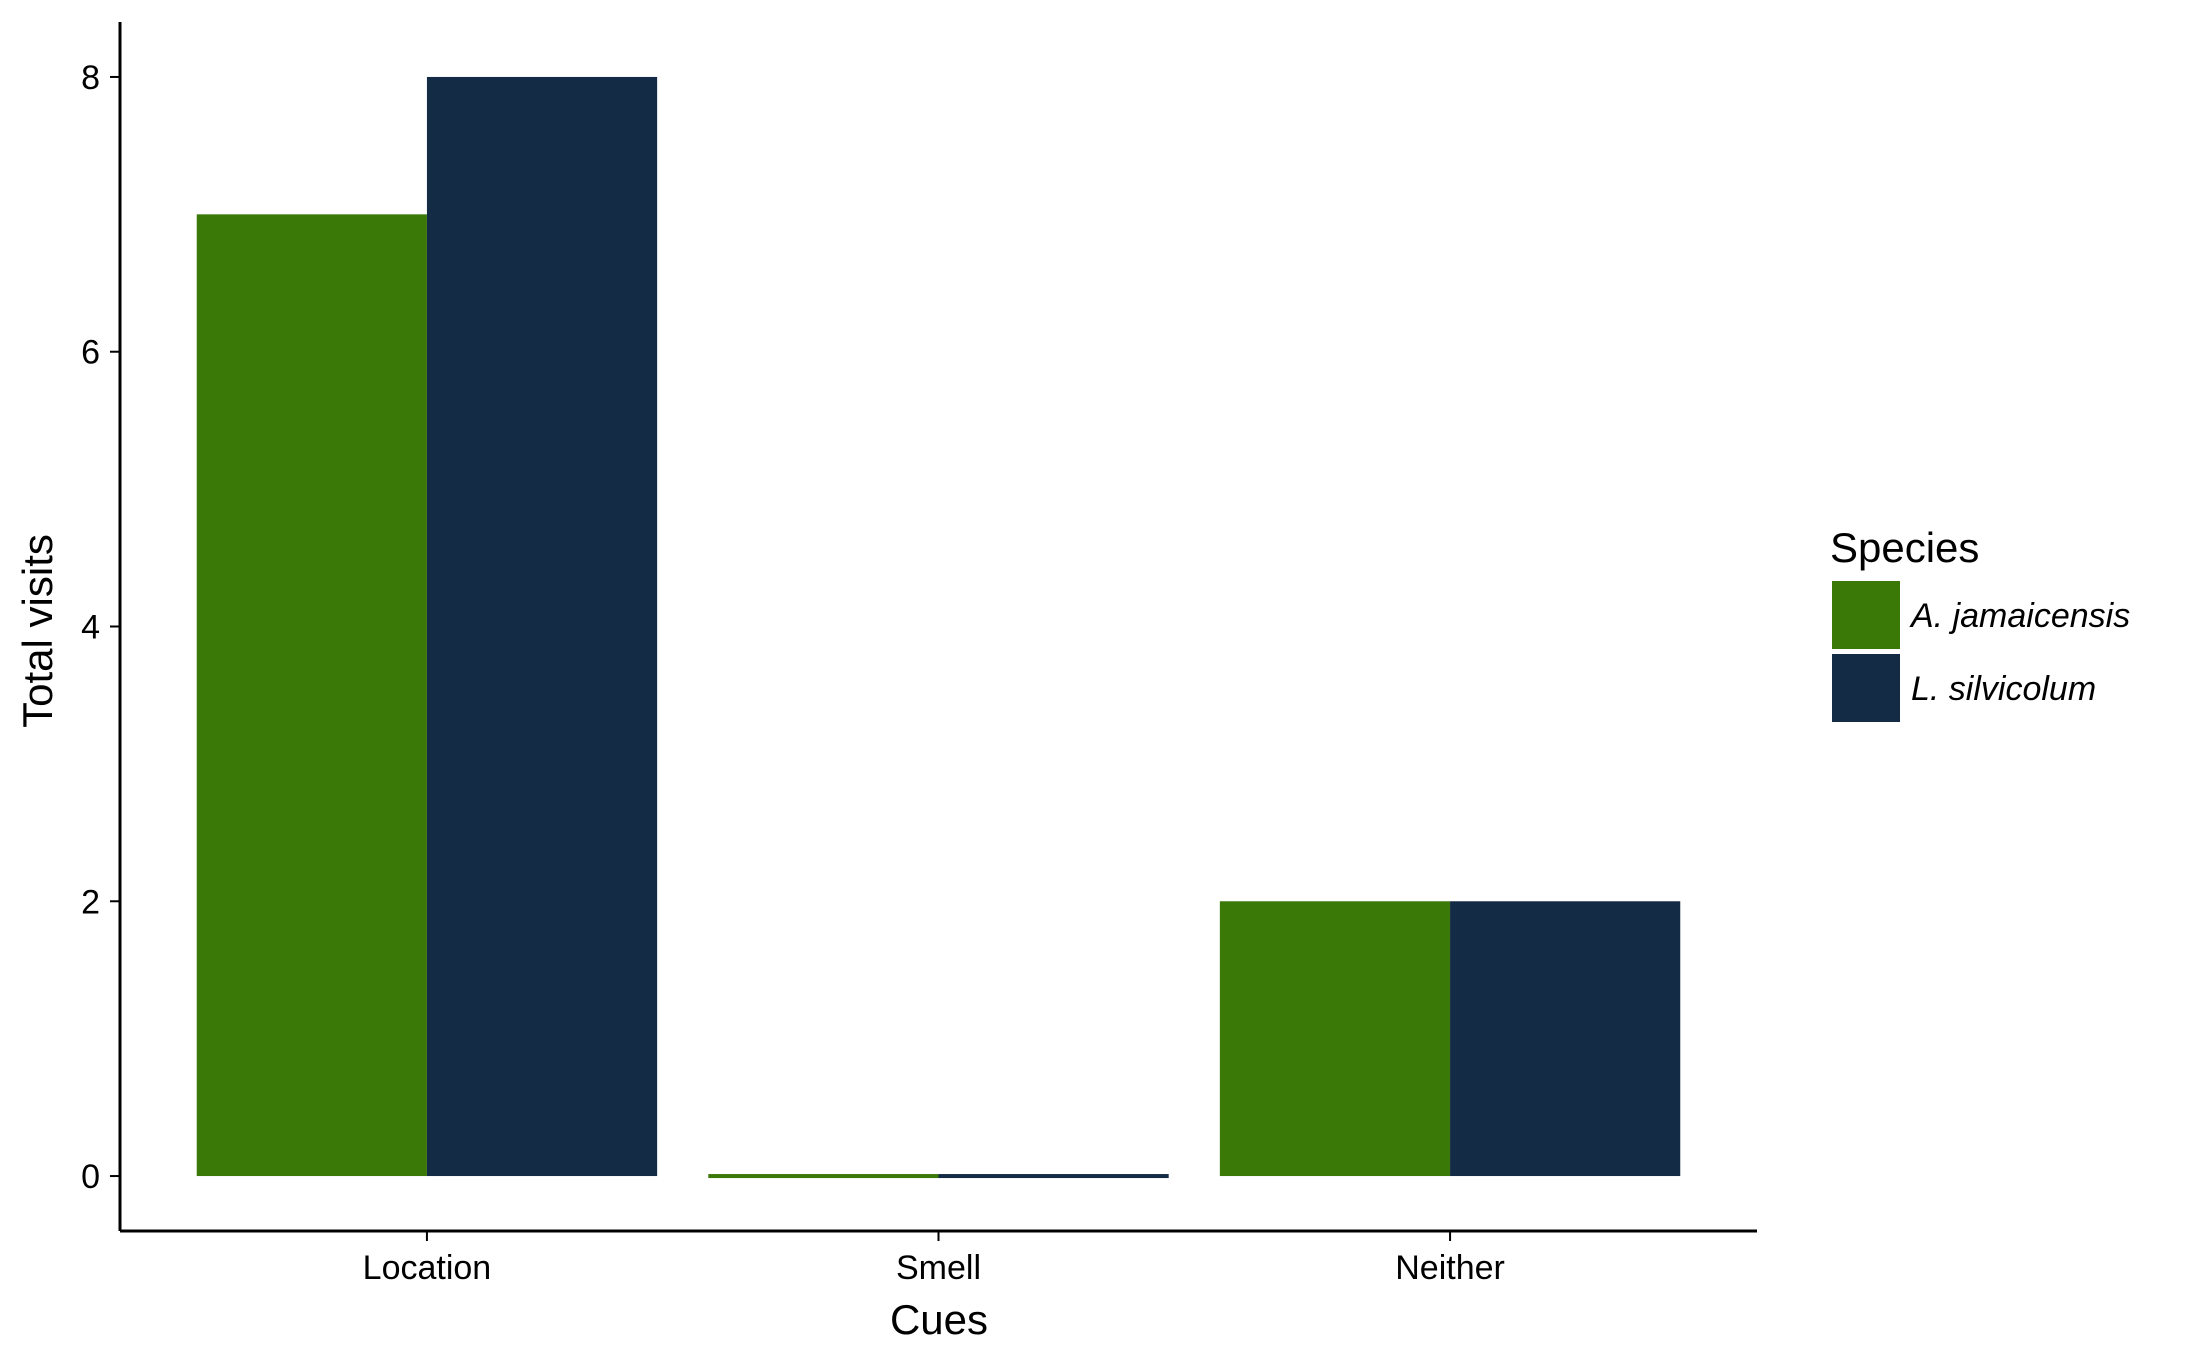 This screenshot has height=1356, width=2187. I want to click on x-axis-title: Cues, so click(939, 1319).